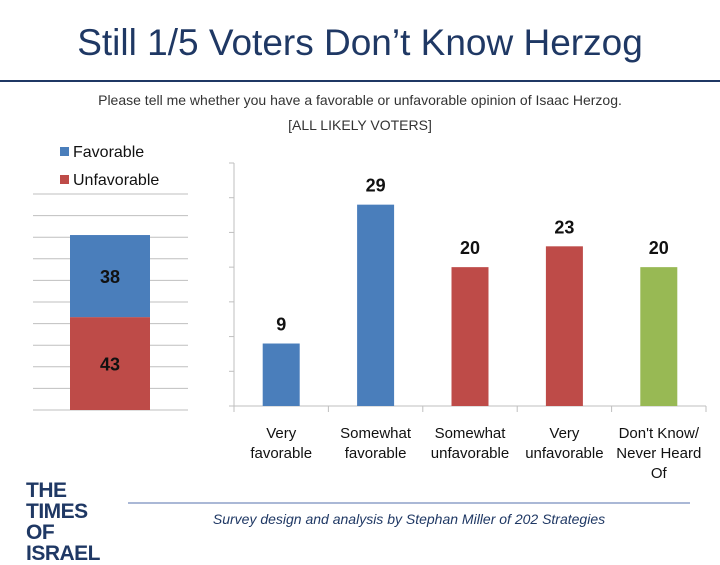  What do you see at coordinates (64, 151) in the screenshot?
I see `legend-swatch-favorable` at bounding box center [64, 151].